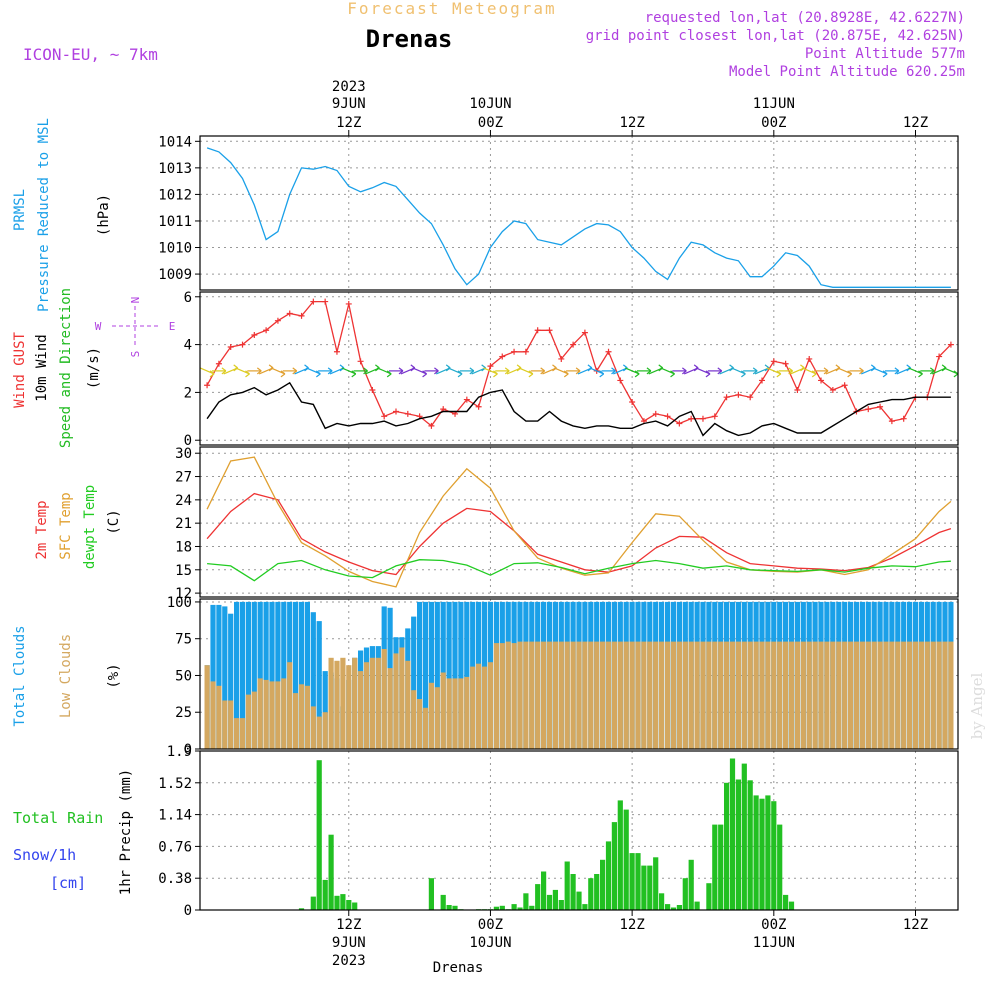  What do you see at coordinates (349, 87) in the screenshot?
I see `top-time-label: 2023` at bounding box center [349, 87].